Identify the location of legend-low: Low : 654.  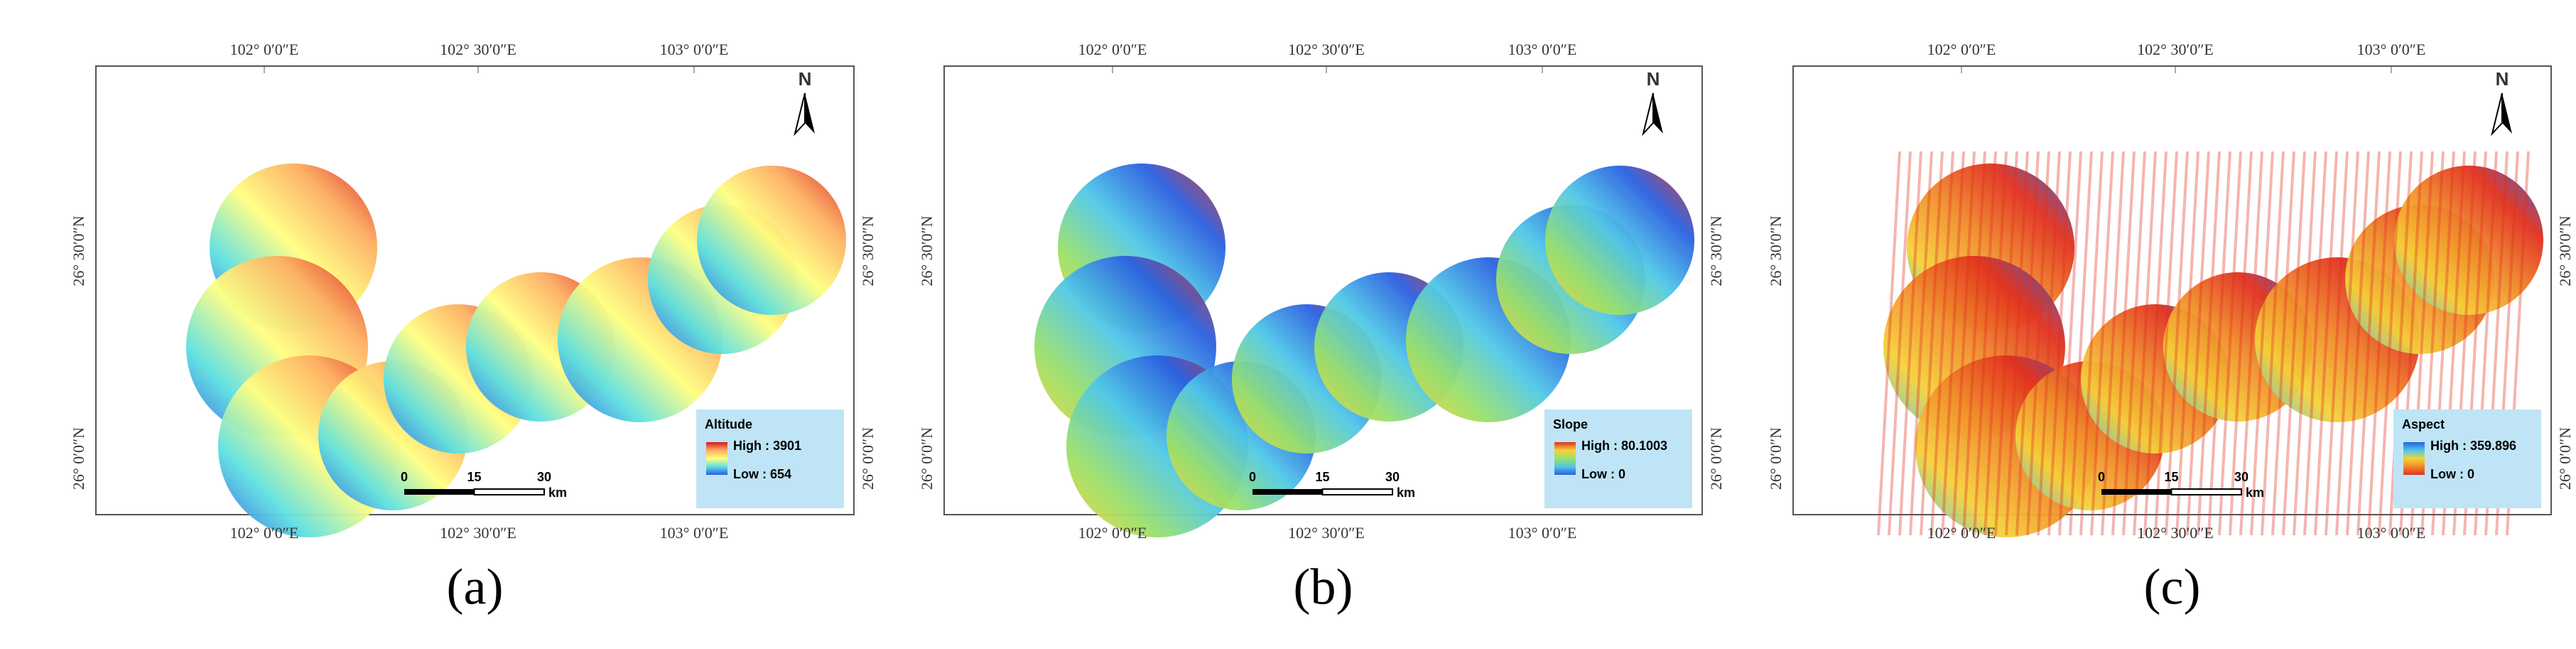
(762, 474).